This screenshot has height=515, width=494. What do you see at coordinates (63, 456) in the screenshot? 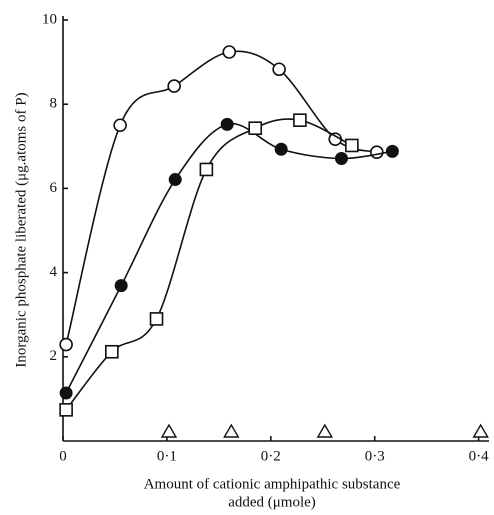
I see `x-tick-label: 0` at bounding box center [63, 456].